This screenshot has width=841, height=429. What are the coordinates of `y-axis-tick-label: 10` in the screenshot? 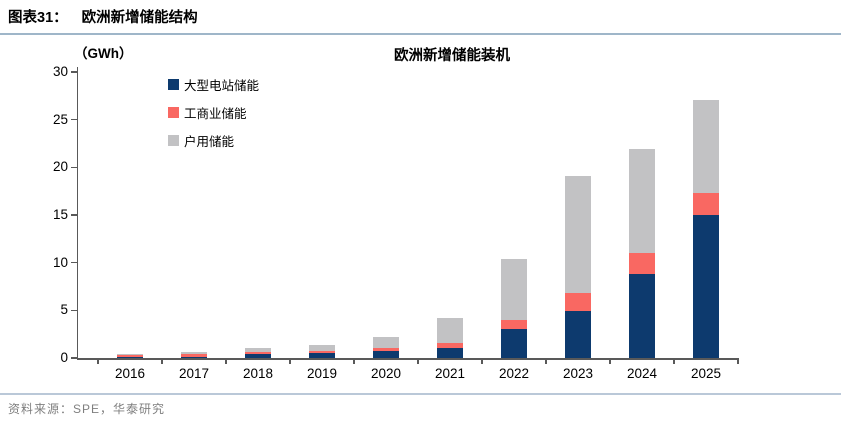 It's located at (60, 262).